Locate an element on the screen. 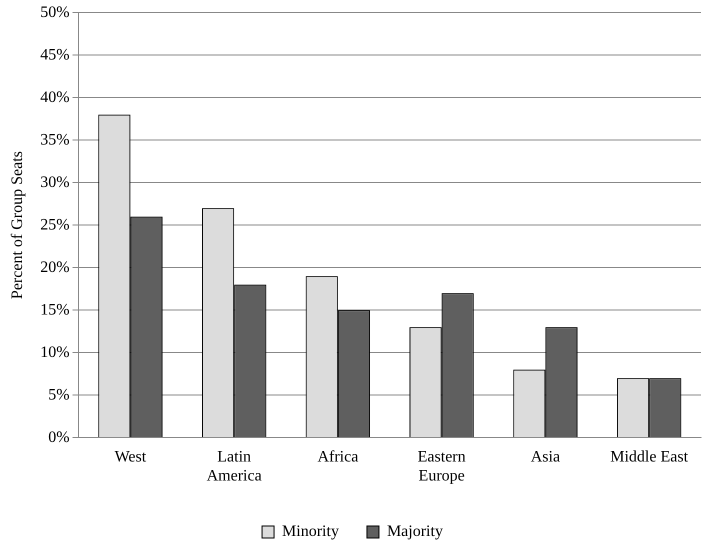 This screenshot has width=705, height=550. y-tick-label: 45% is located at coordinates (55, 55).